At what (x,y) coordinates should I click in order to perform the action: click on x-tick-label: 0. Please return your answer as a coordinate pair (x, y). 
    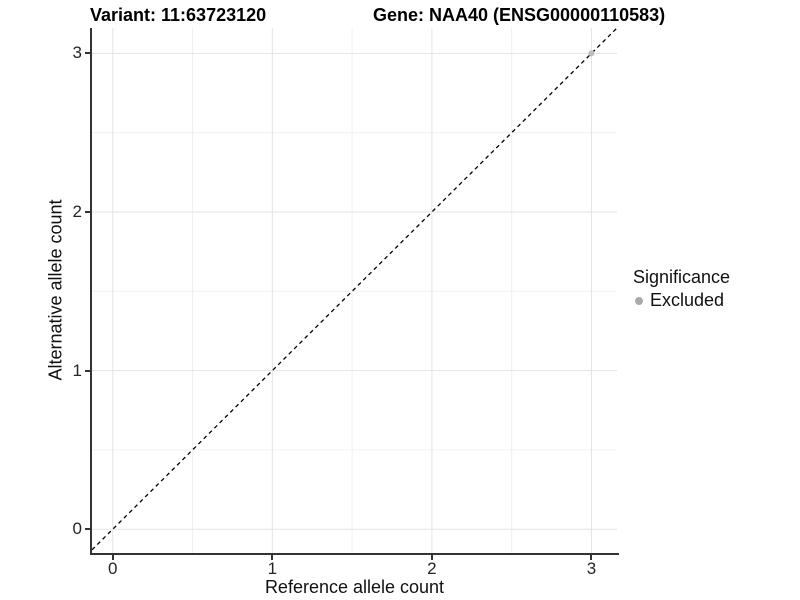
    Looking at the image, I should click on (113, 568).